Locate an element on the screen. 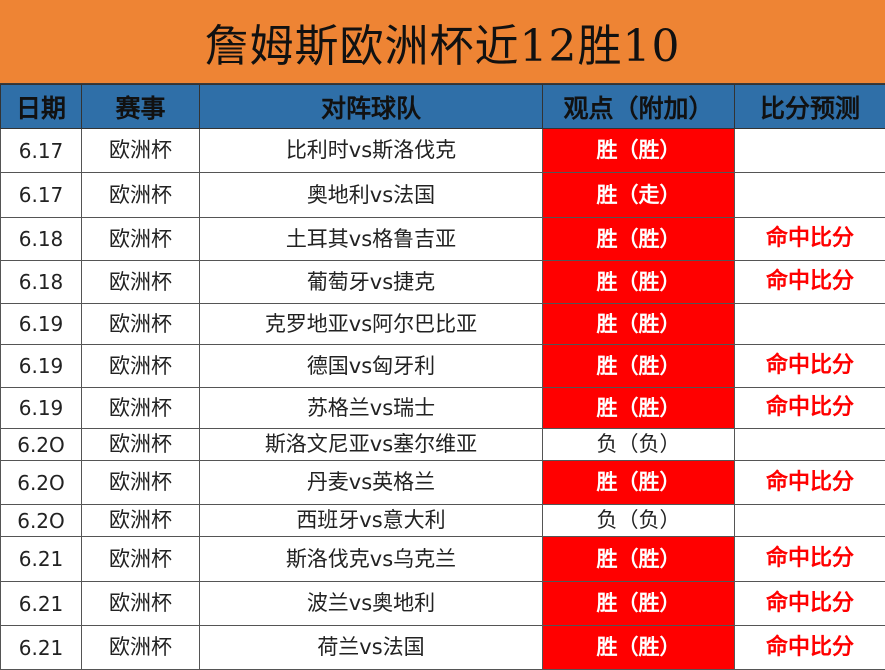 The image size is (885, 670). row-match: 克罗地亚vs阿尔巴比亚 is located at coordinates (371, 324).